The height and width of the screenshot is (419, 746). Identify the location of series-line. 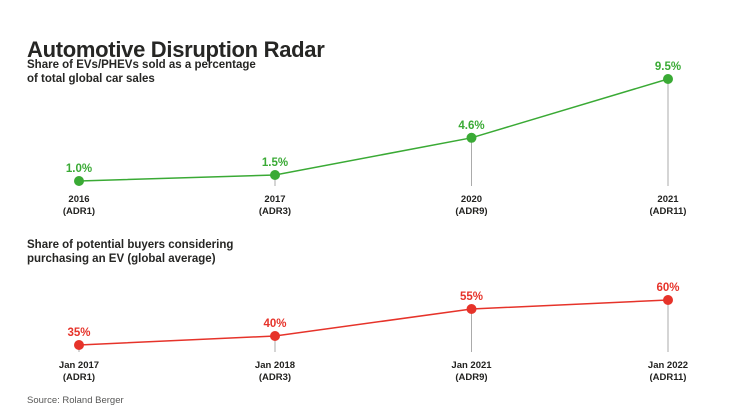
(373, 322).